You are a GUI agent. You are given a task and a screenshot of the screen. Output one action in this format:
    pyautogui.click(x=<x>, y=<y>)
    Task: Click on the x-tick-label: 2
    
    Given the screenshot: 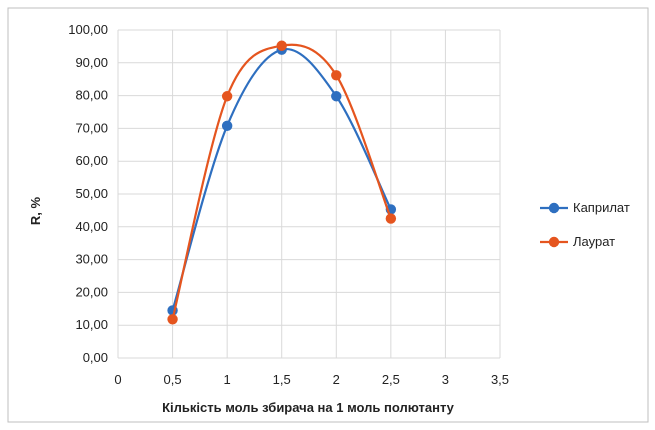 What is the action you would take?
    pyautogui.click(x=336, y=379)
    